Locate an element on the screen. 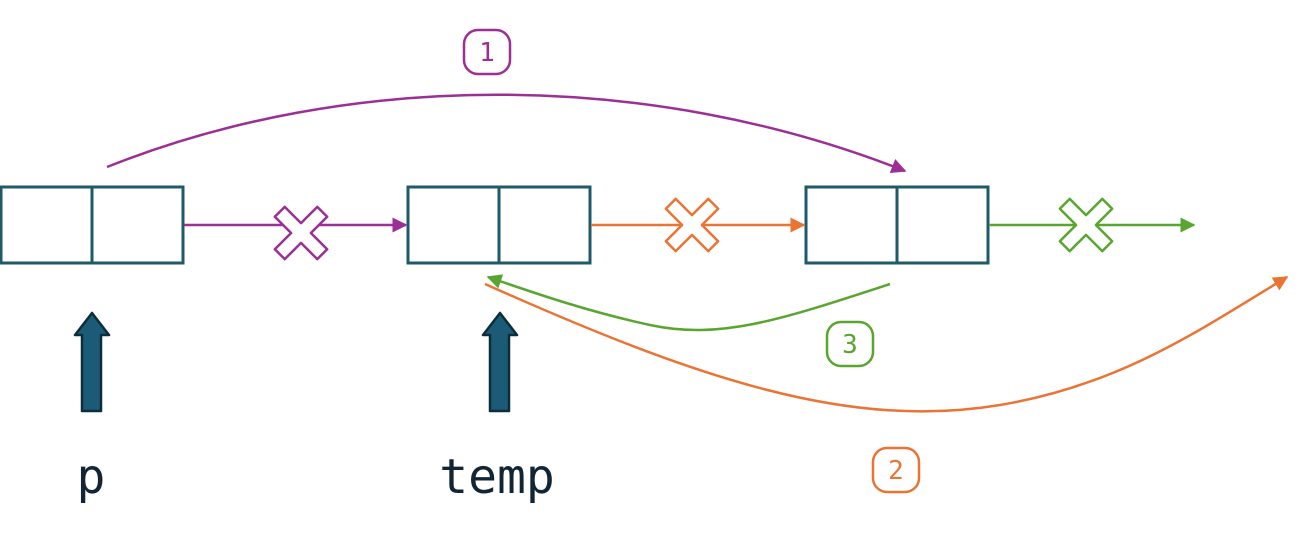 The image size is (1302, 541). step-1-number: 1 is located at coordinates (487, 53).